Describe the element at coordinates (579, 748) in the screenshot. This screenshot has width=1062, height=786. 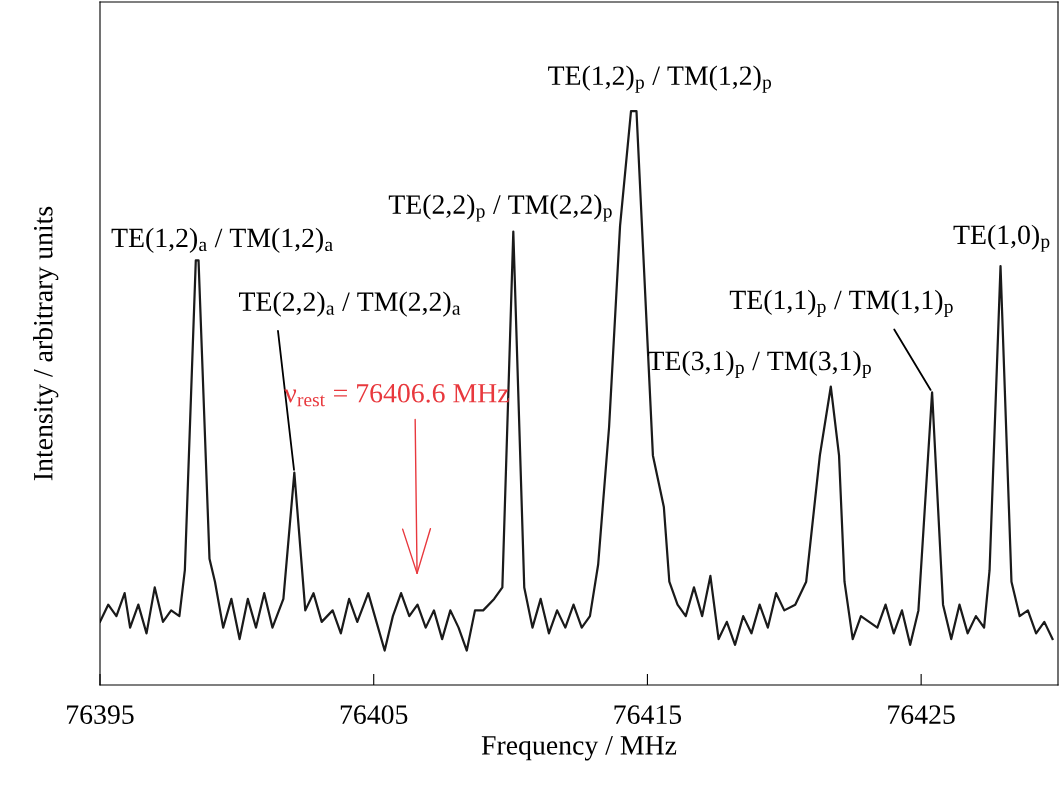
I see `x-axis-title: Frequency / MHz` at that location.